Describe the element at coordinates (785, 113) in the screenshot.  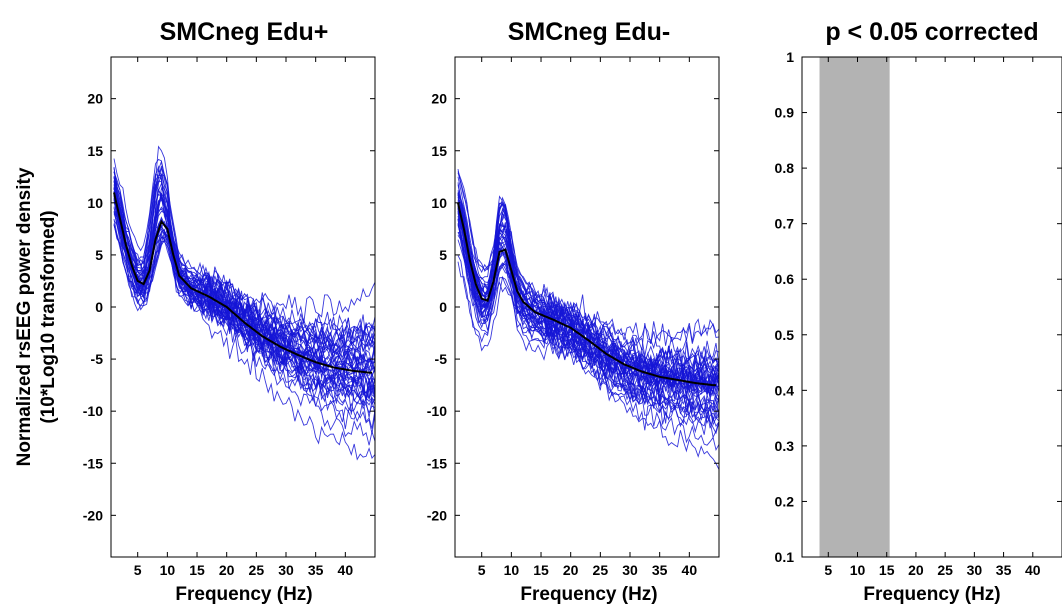
I see `y-tick-label: 0.9` at that location.